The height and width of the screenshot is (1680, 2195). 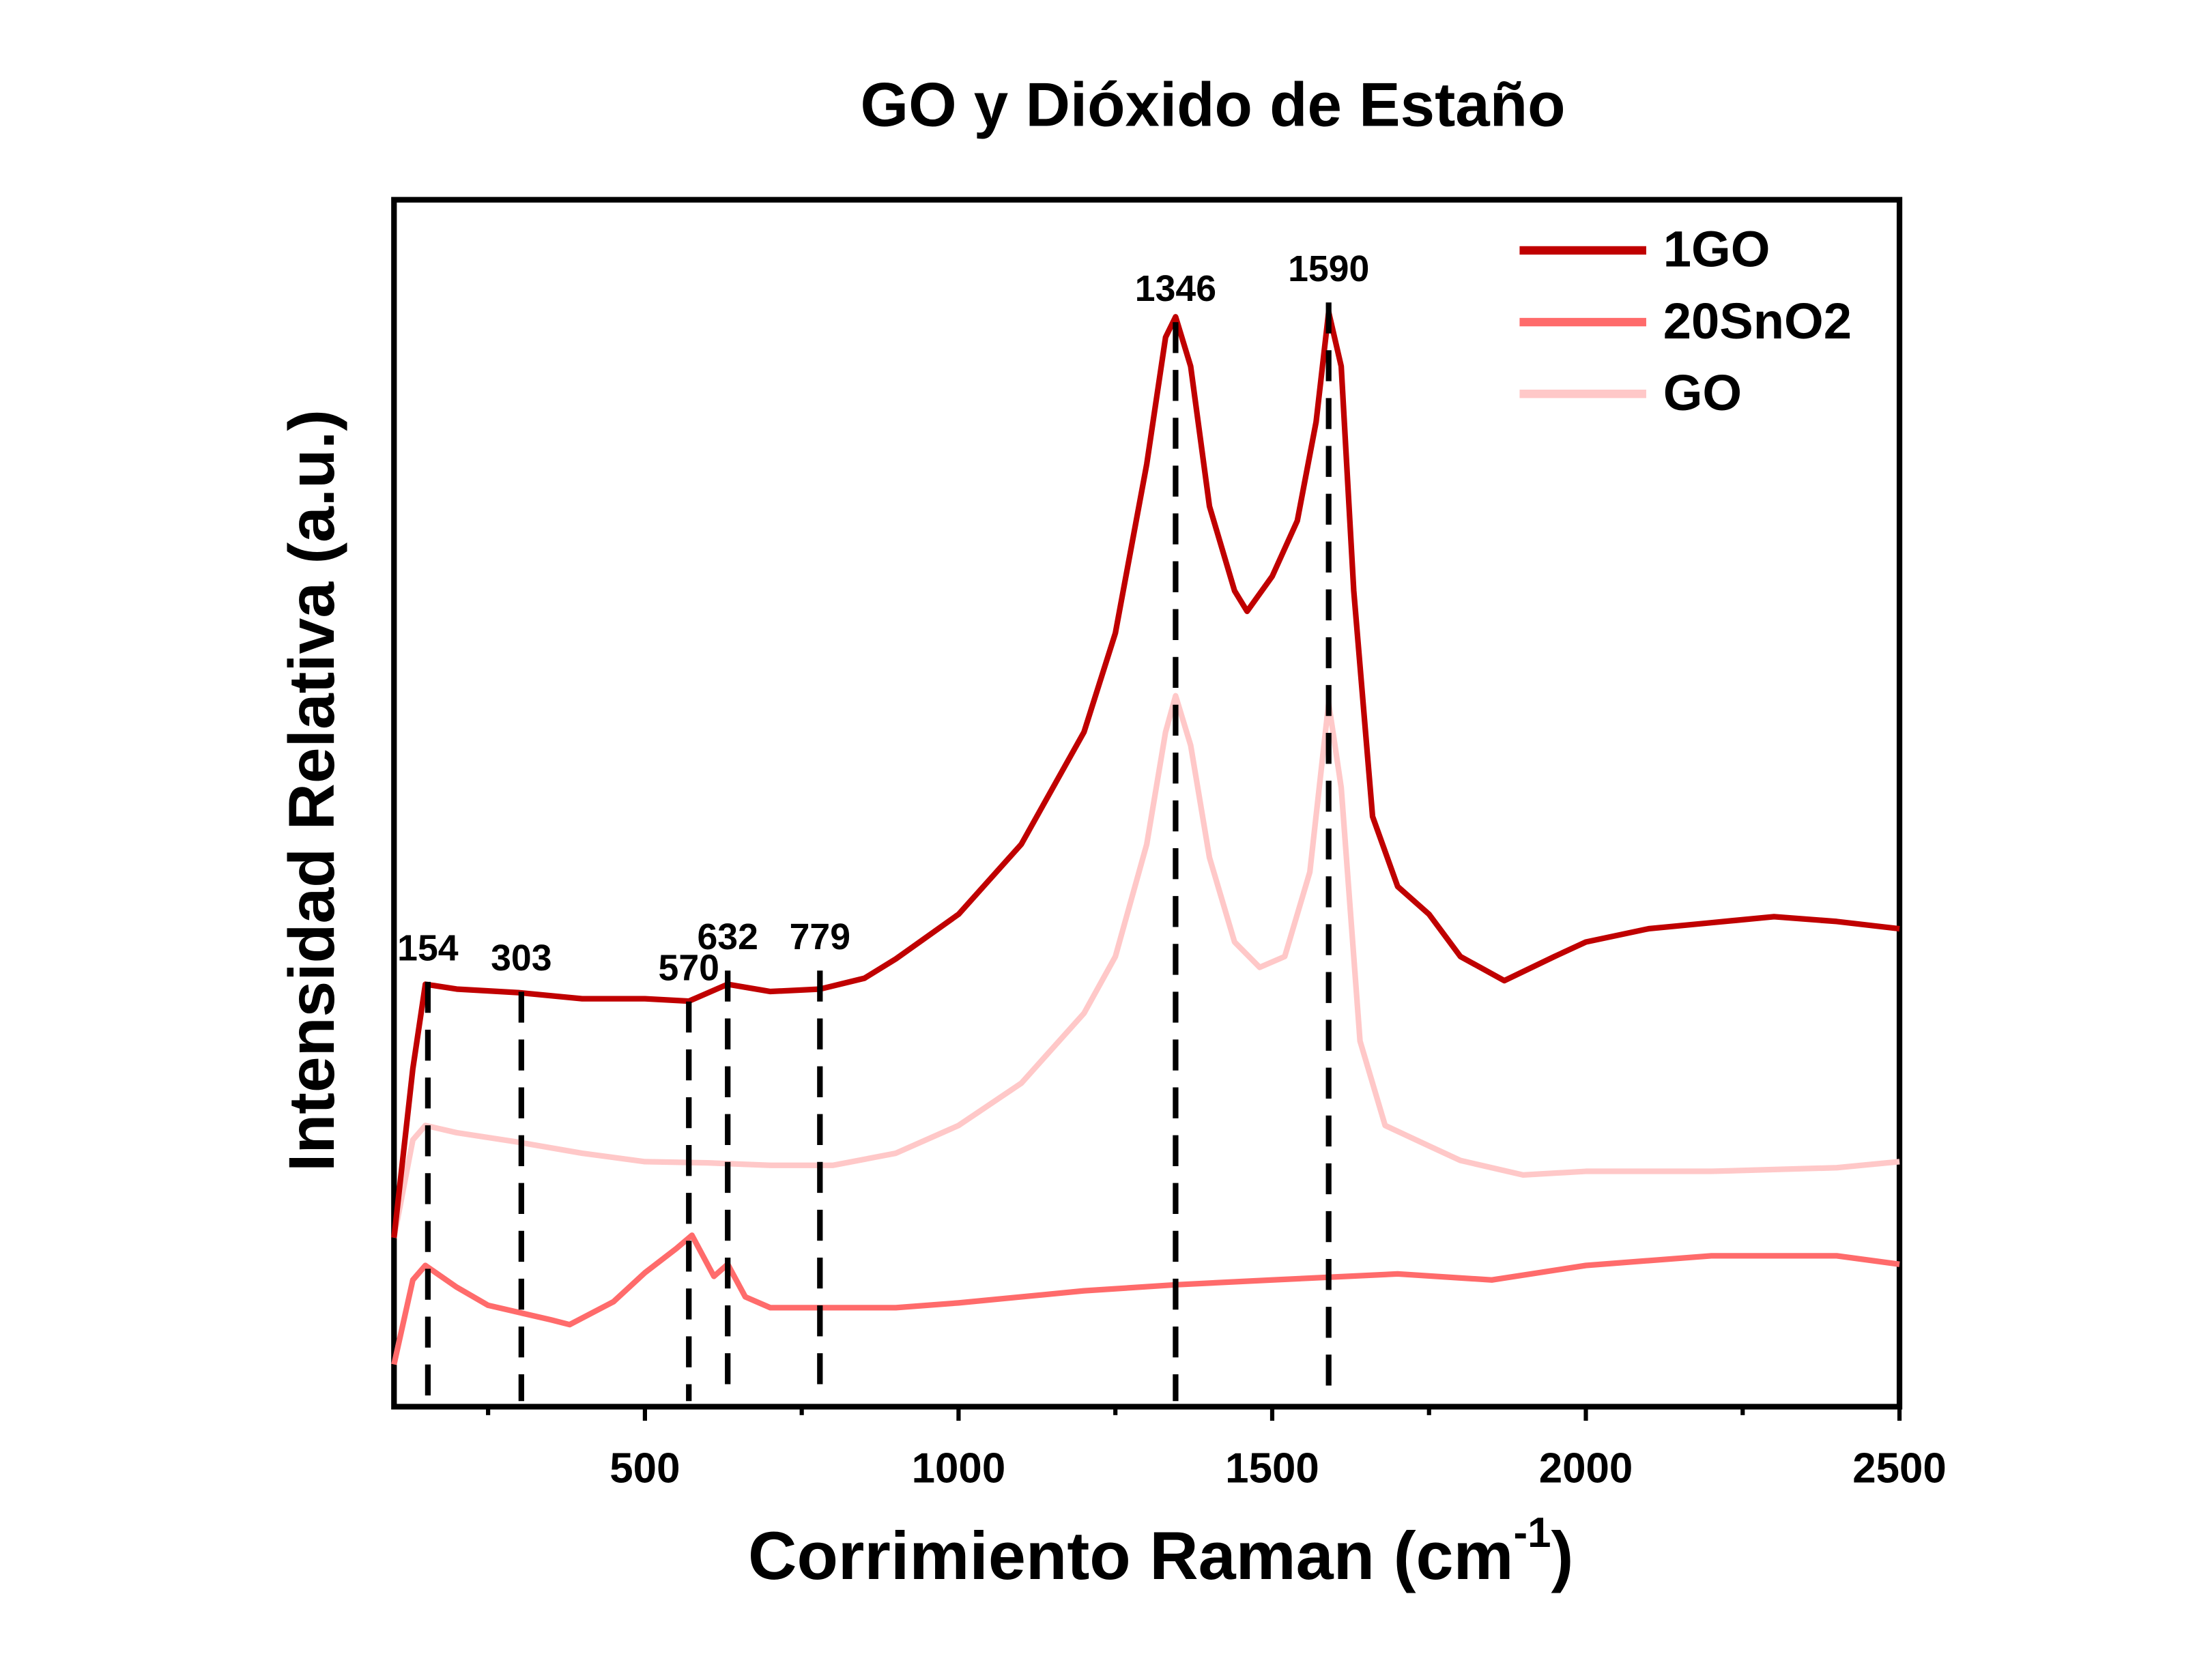 I want to click on chart-title: GO y Dióxido de Estaño, so click(x=1213, y=105).